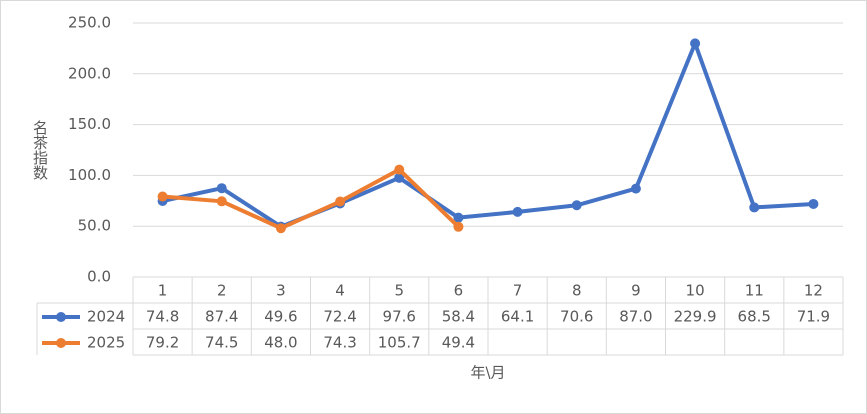 Image resolution: width=867 pixels, height=414 pixels. Describe the element at coordinates (99, 277) in the screenshot. I see `y-tick-label: 0.0` at that location.